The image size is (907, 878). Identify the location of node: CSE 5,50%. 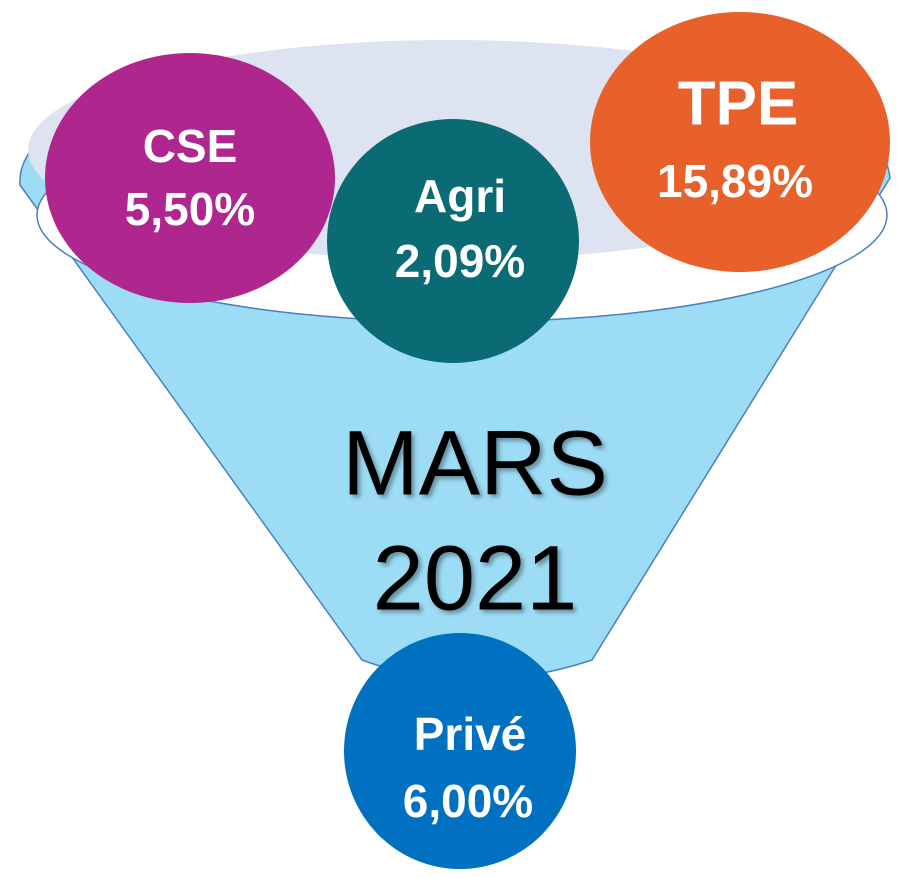
(190, 178).